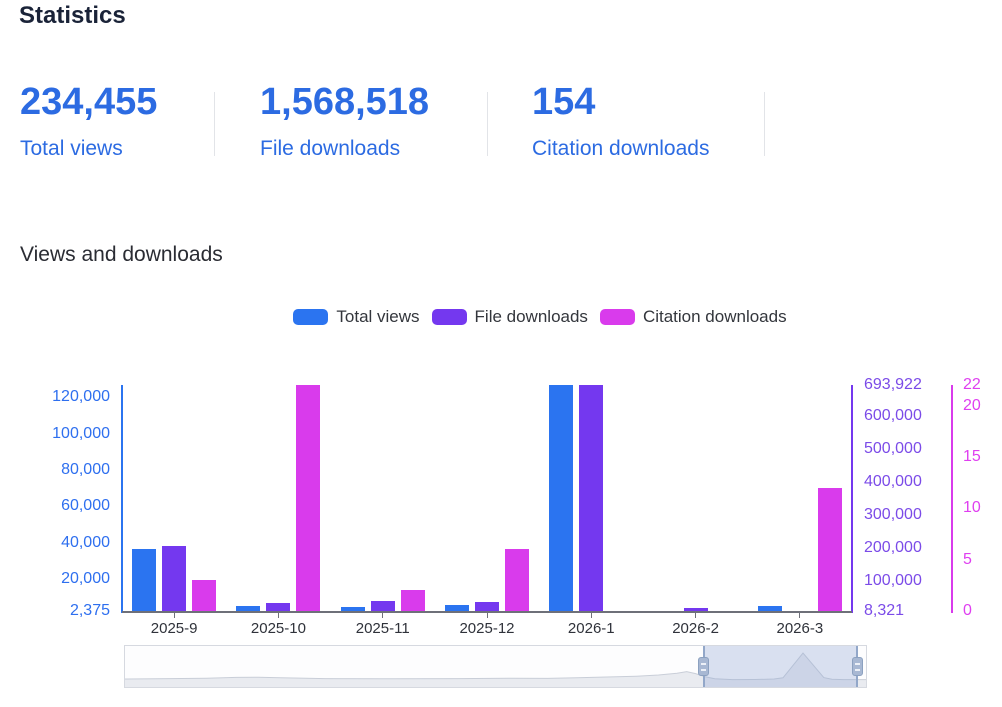 The height and width of the screenshot is (707, 1002). I want to click on legend-swatch-total-views-icon, so click(311, 317).